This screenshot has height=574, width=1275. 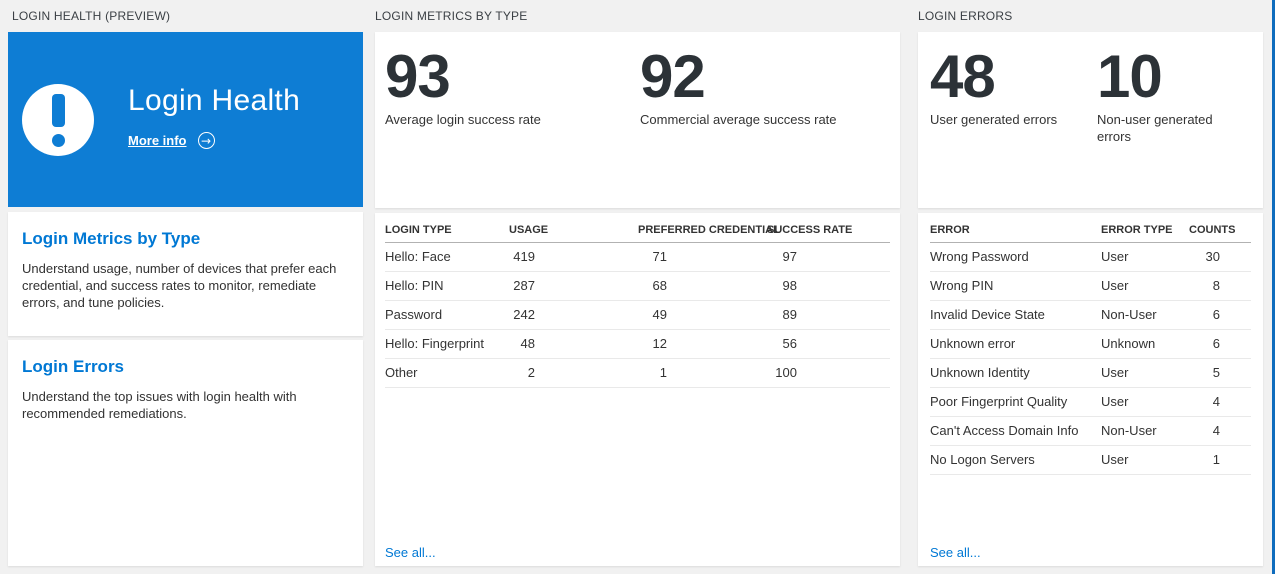 What do you see at coordinates (1128, 343) in the screenshot?
I see `table-cell: Unknown` at bounding box center [1128, 343].